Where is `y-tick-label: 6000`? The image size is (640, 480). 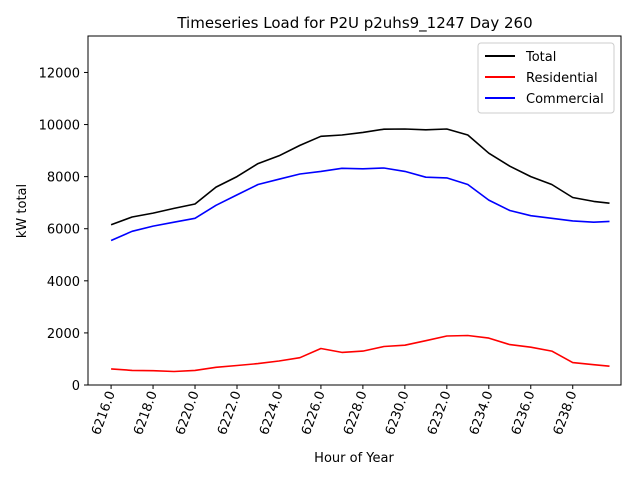
y-tick-label: 6000 is located at coordinates (63, 230).